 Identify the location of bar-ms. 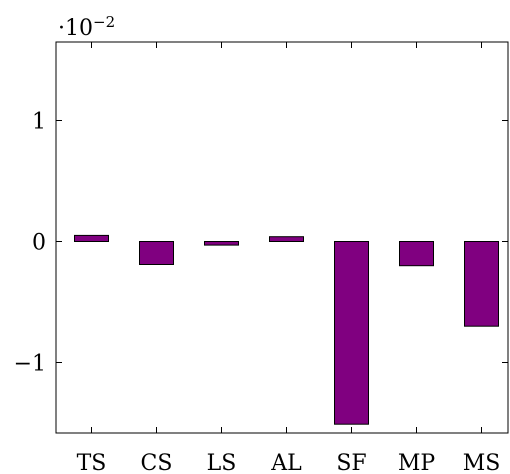
(481, 284).